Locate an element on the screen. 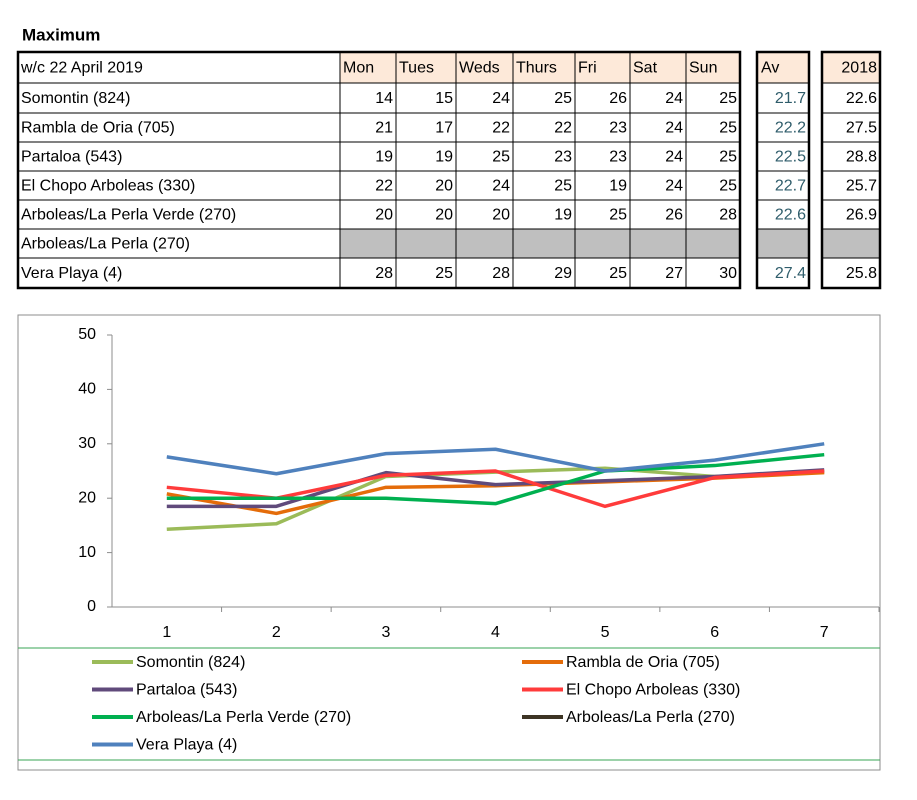 This screenshot has width=917, height=800. row-name: Vera Playa (4) is located at coordinates (71, 273).